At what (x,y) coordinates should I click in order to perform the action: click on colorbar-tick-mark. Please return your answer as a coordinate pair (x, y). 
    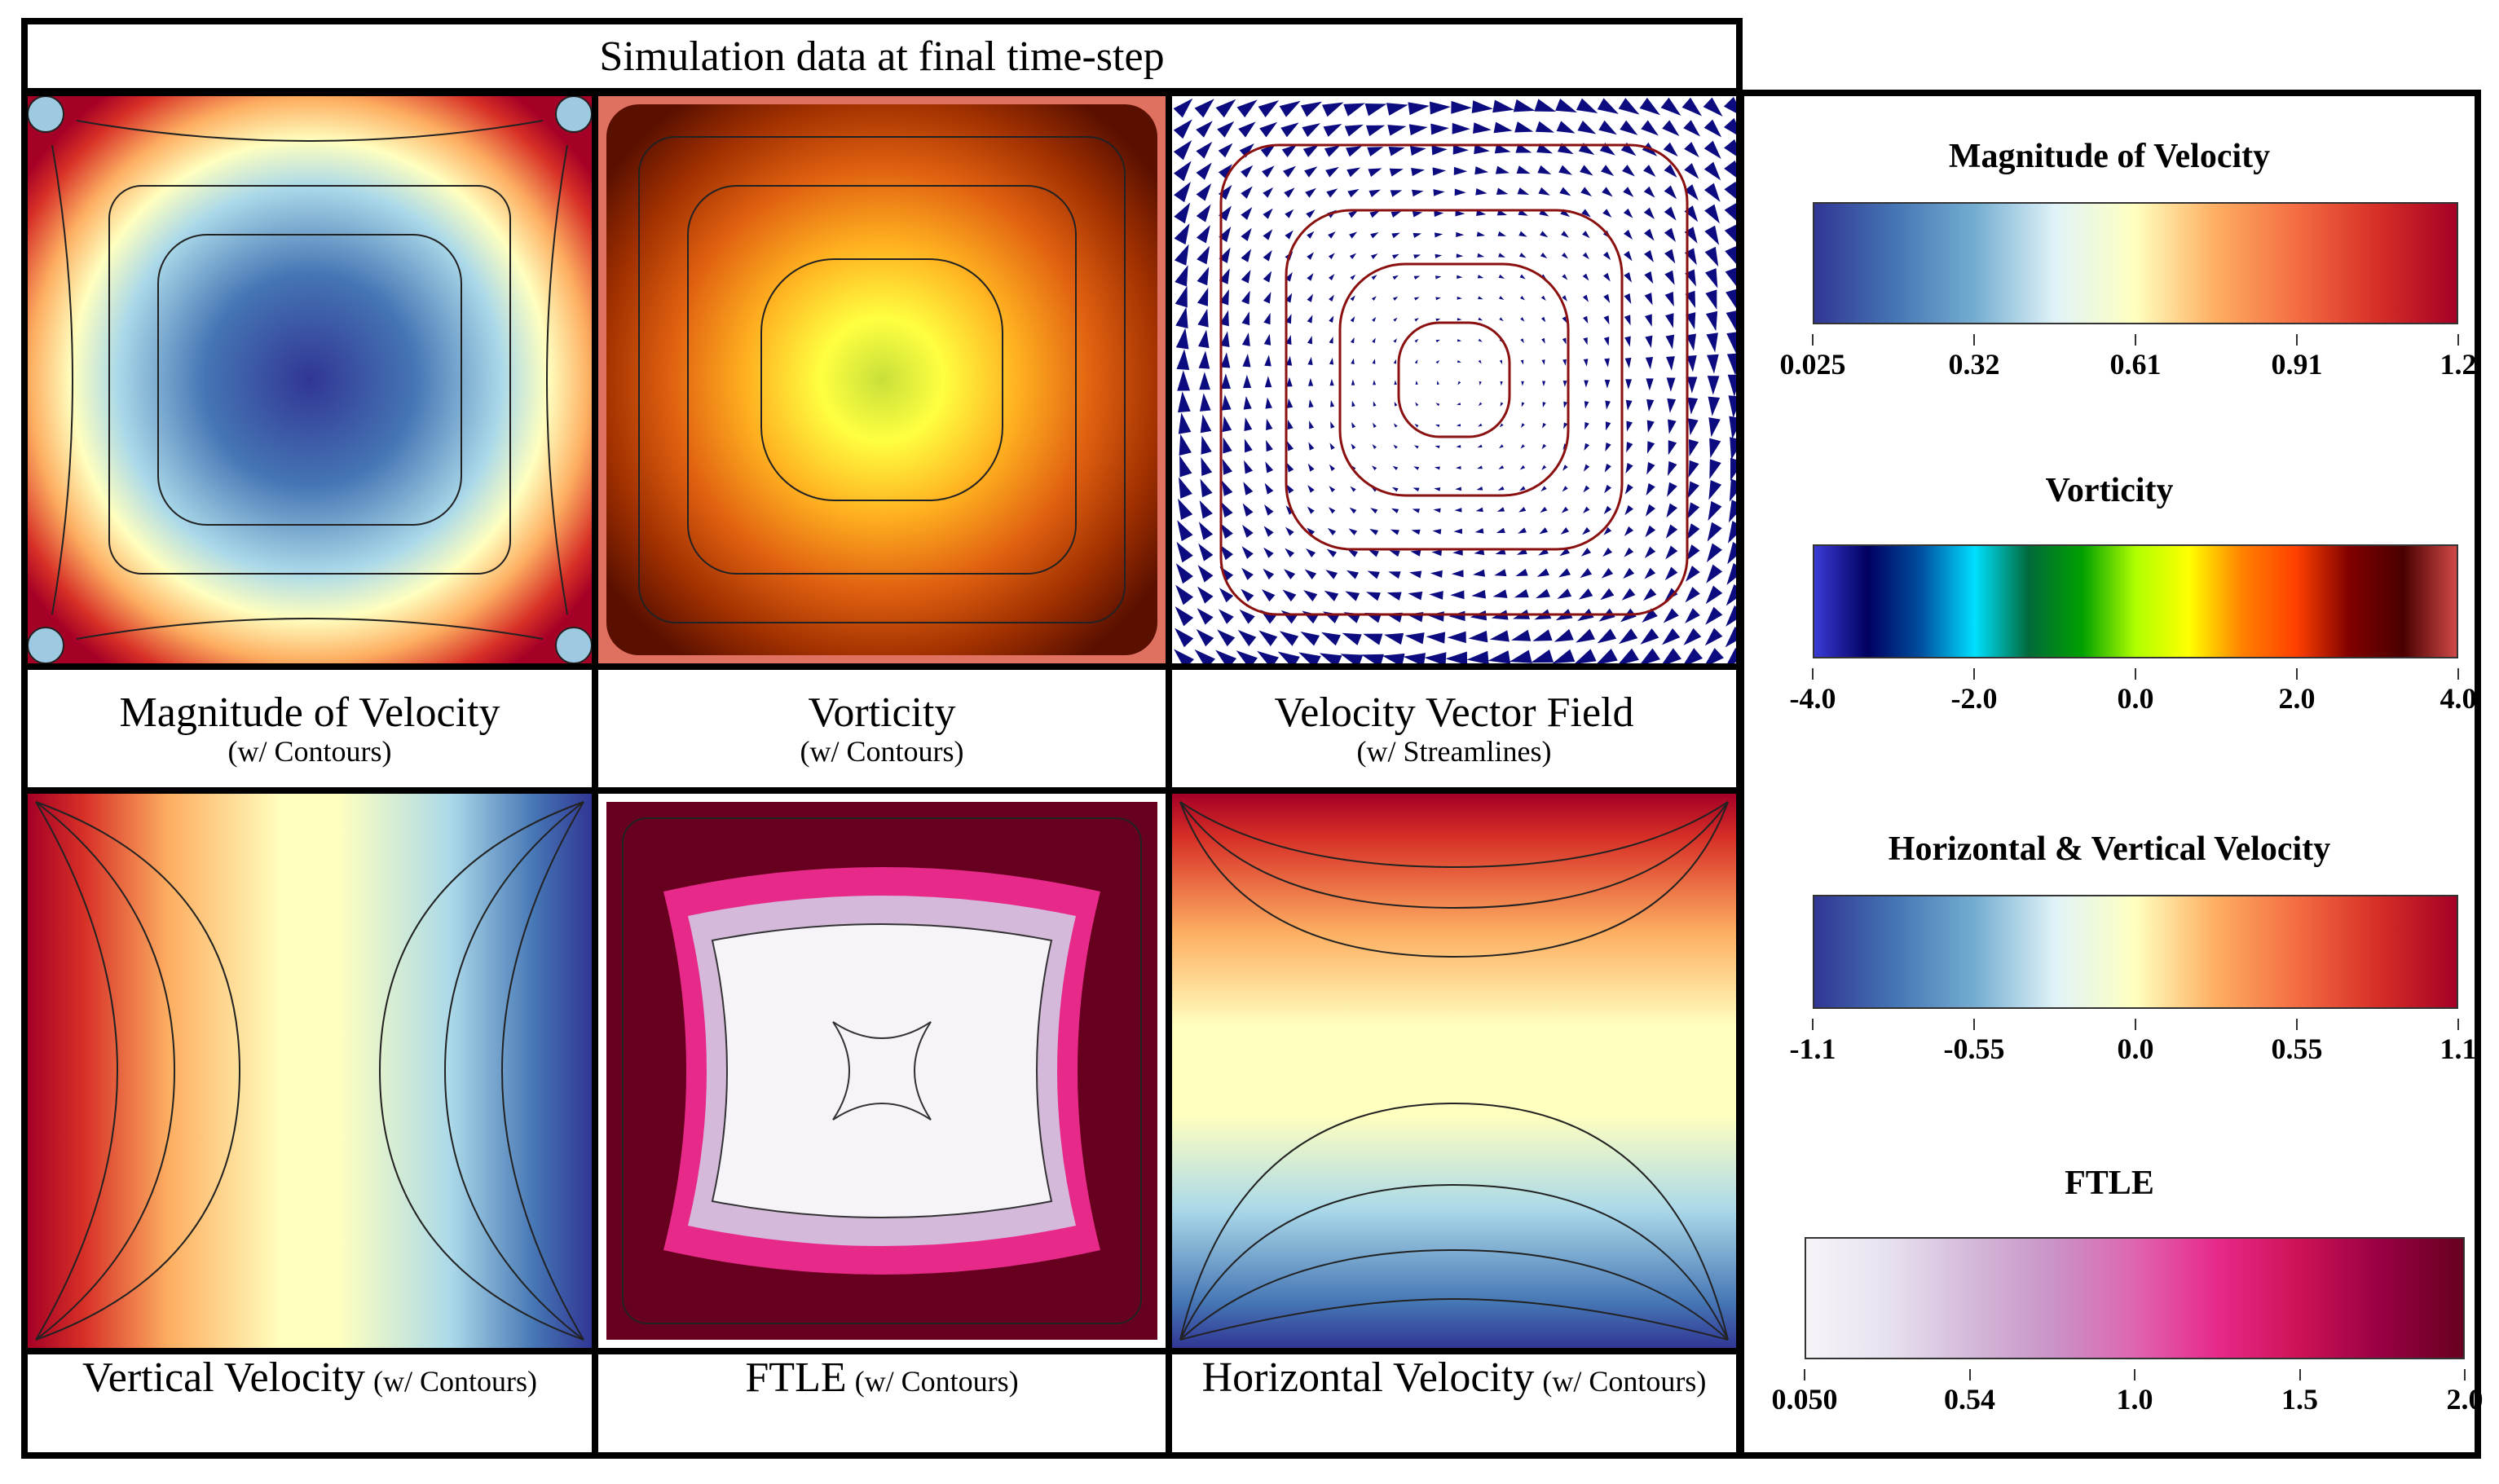
    Looking at the image, I should click on (1813, 1024).